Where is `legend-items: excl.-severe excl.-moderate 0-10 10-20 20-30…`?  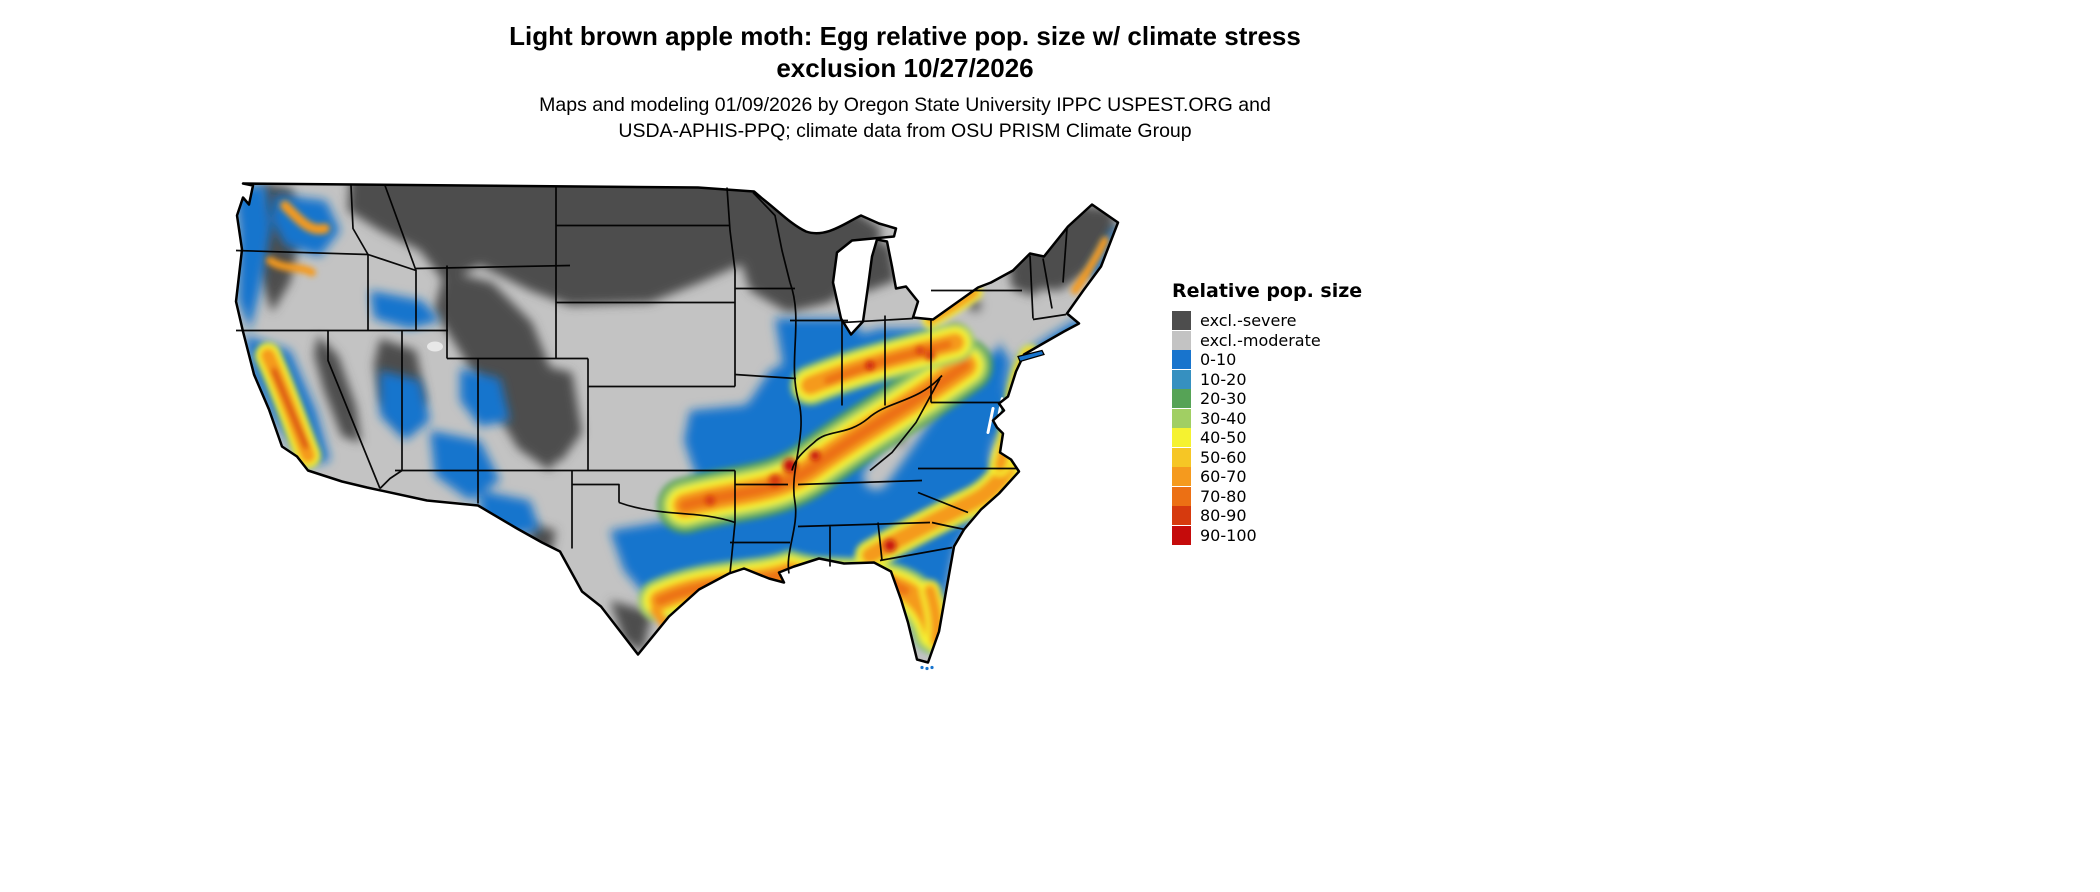
legend-items: excl.-severe excl.-moderate 0-10 10-20 20-30… is located at coordinates (1267, 428).